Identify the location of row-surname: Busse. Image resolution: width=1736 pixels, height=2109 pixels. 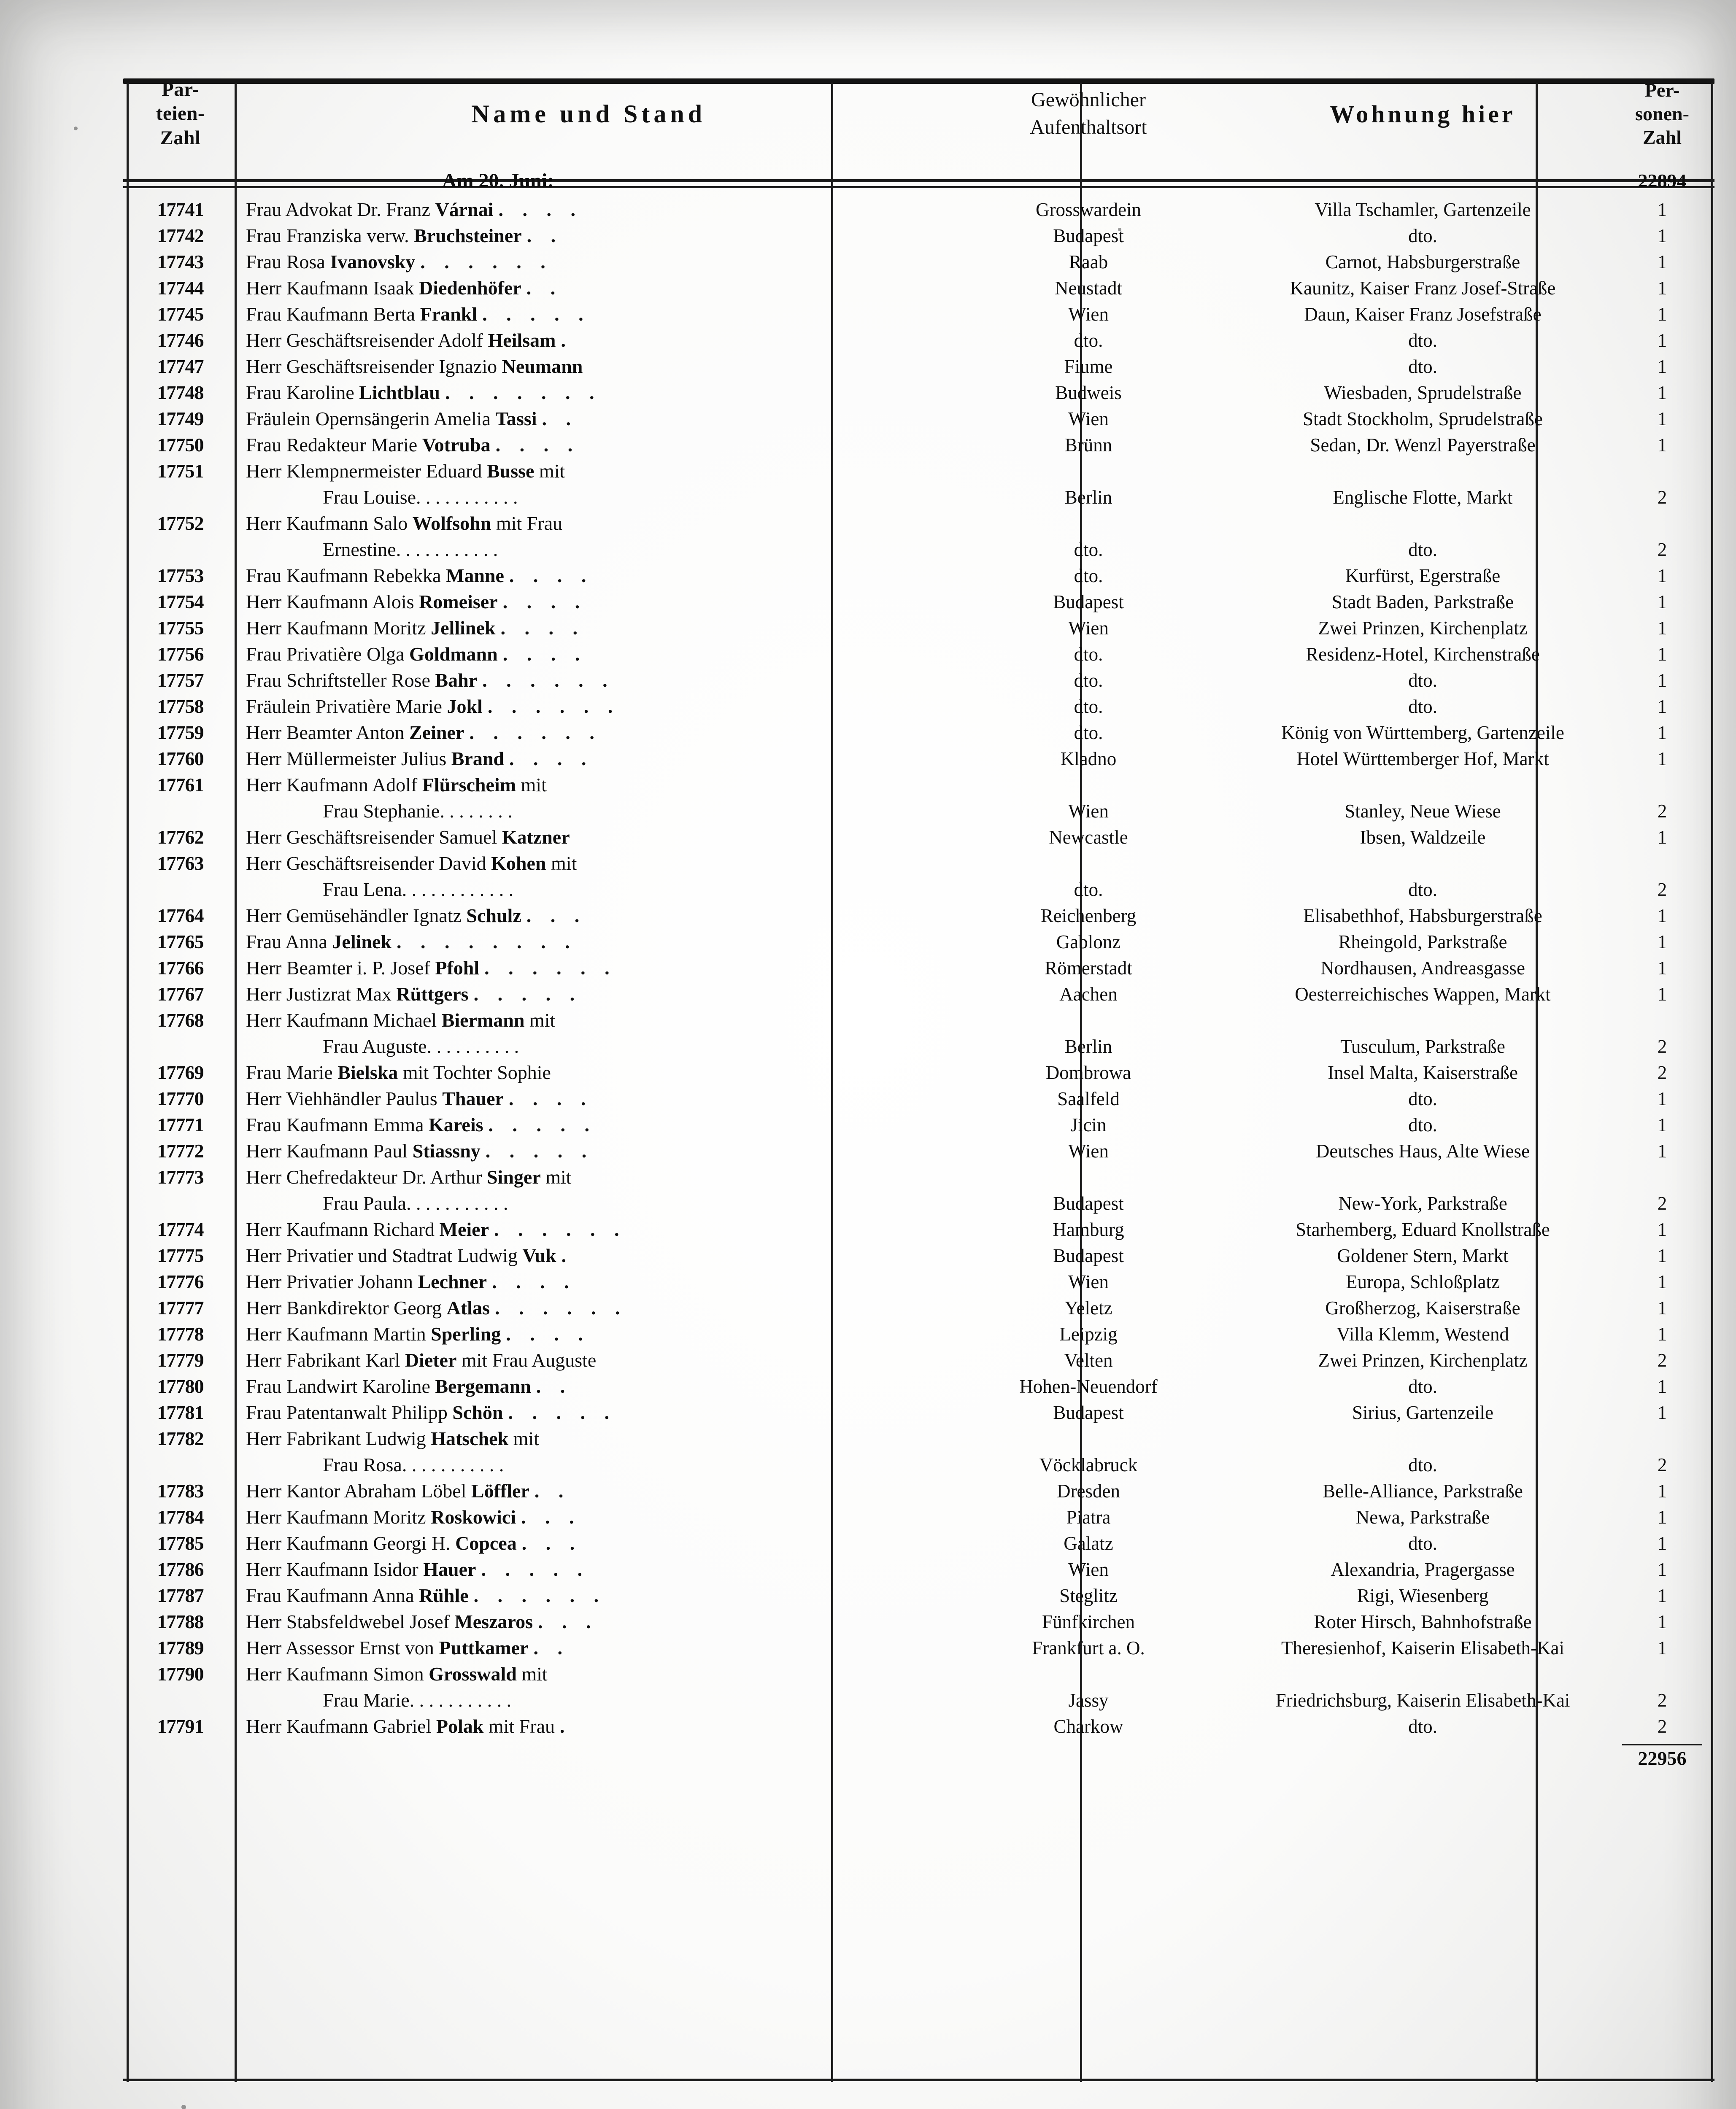
(510, 471).